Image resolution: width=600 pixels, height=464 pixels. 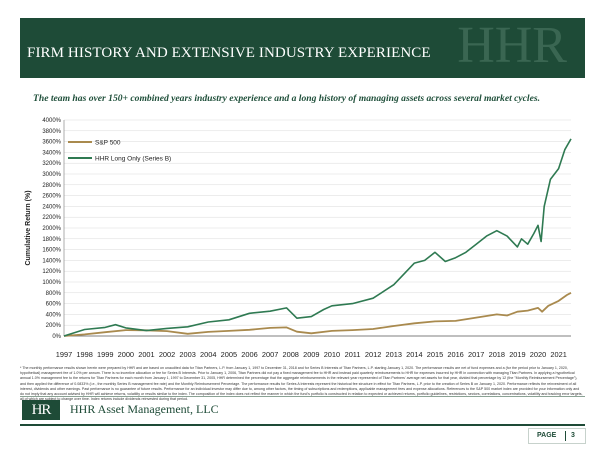 What do you see at coordinates (51, 175) in the screenshot?
I see `y-tick-label: 3000%` at bounding box center [51, 175].